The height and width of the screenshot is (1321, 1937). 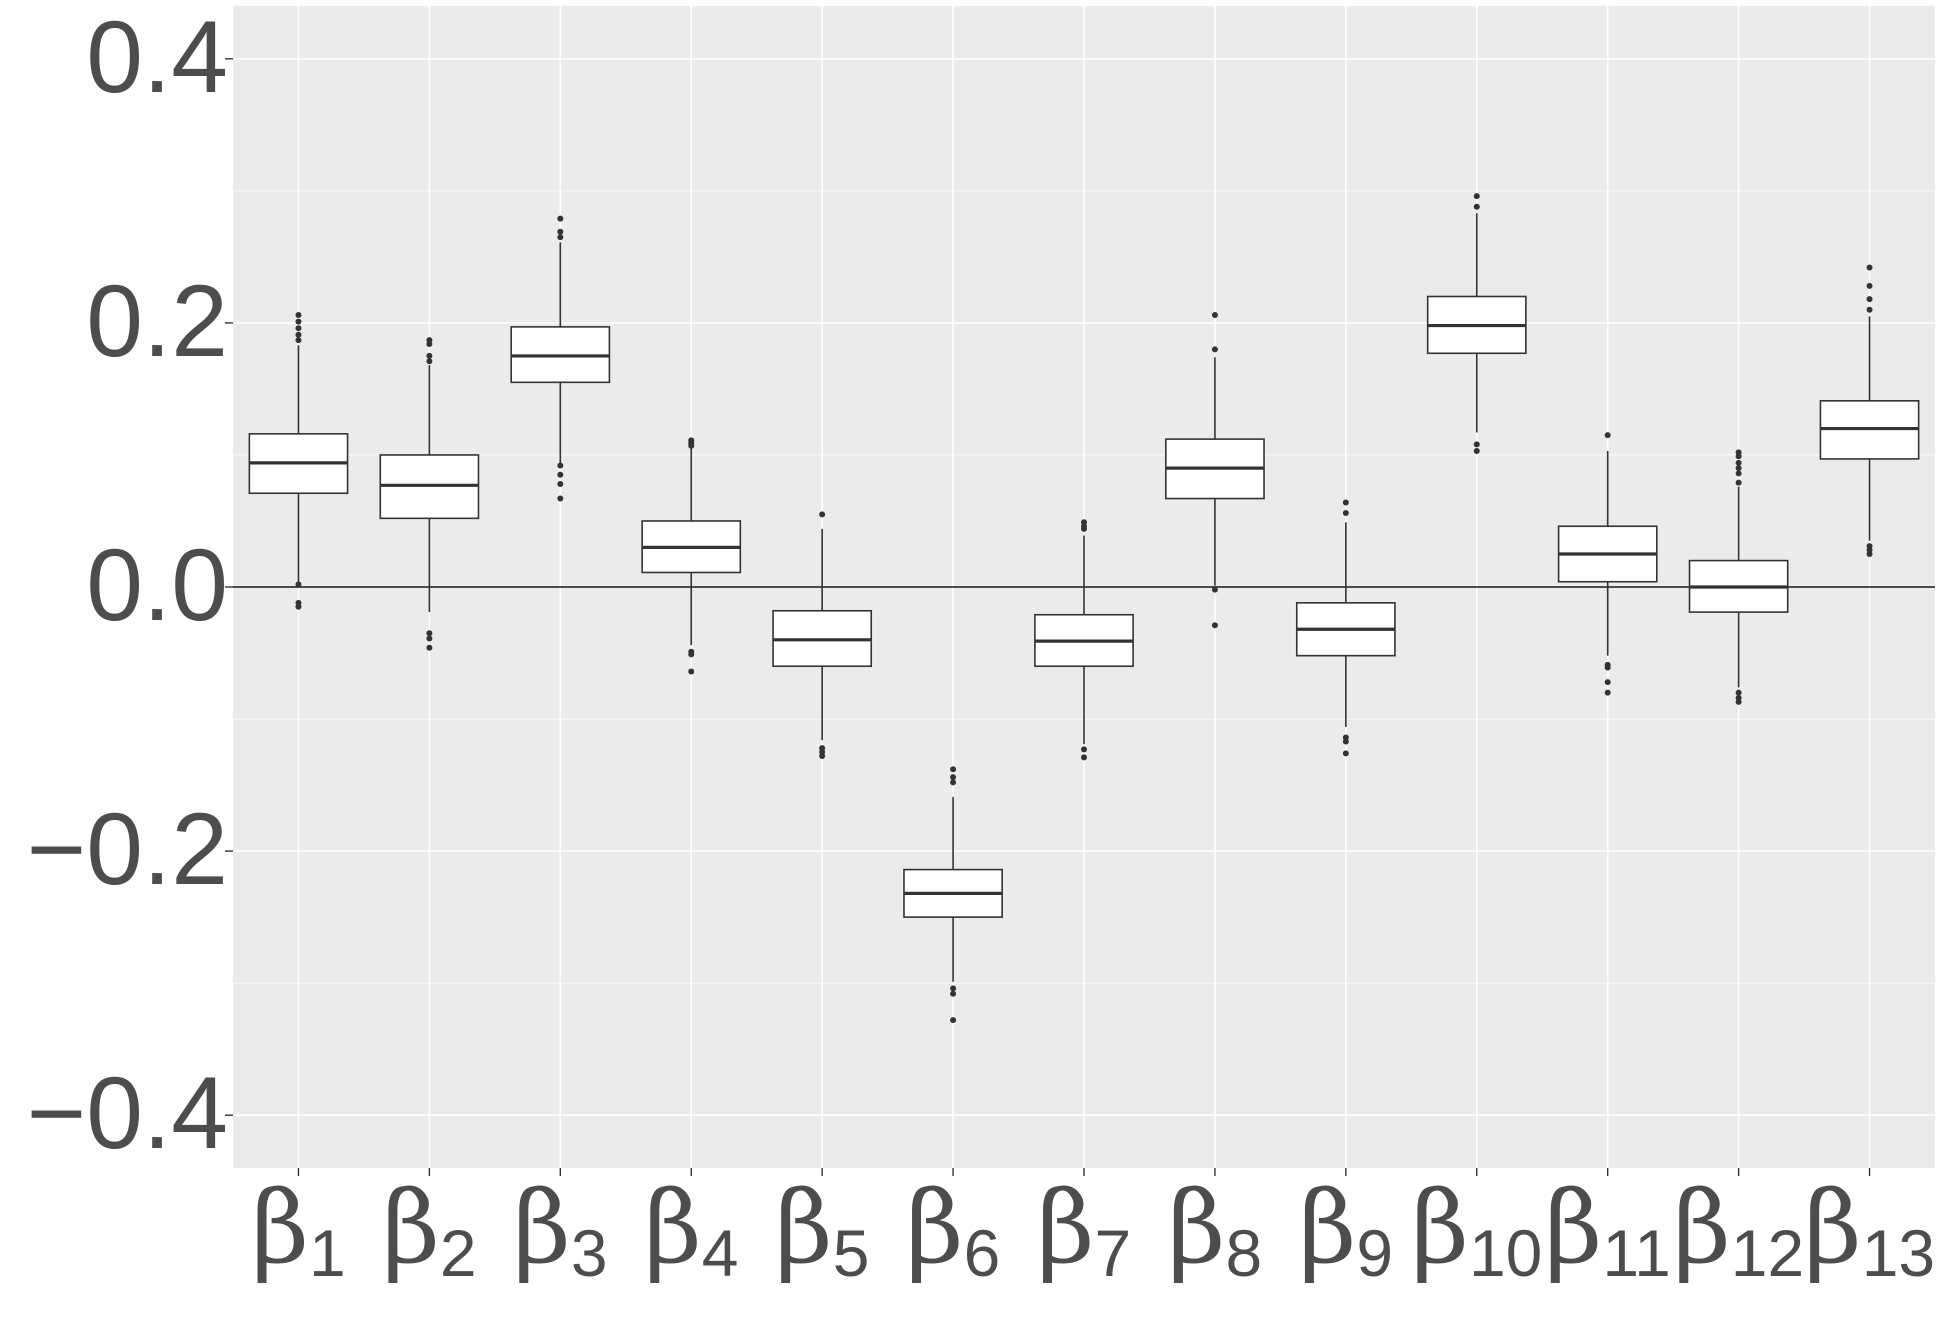 I want to click on x-tick-label: β12, so click(x=1738, y=1229).